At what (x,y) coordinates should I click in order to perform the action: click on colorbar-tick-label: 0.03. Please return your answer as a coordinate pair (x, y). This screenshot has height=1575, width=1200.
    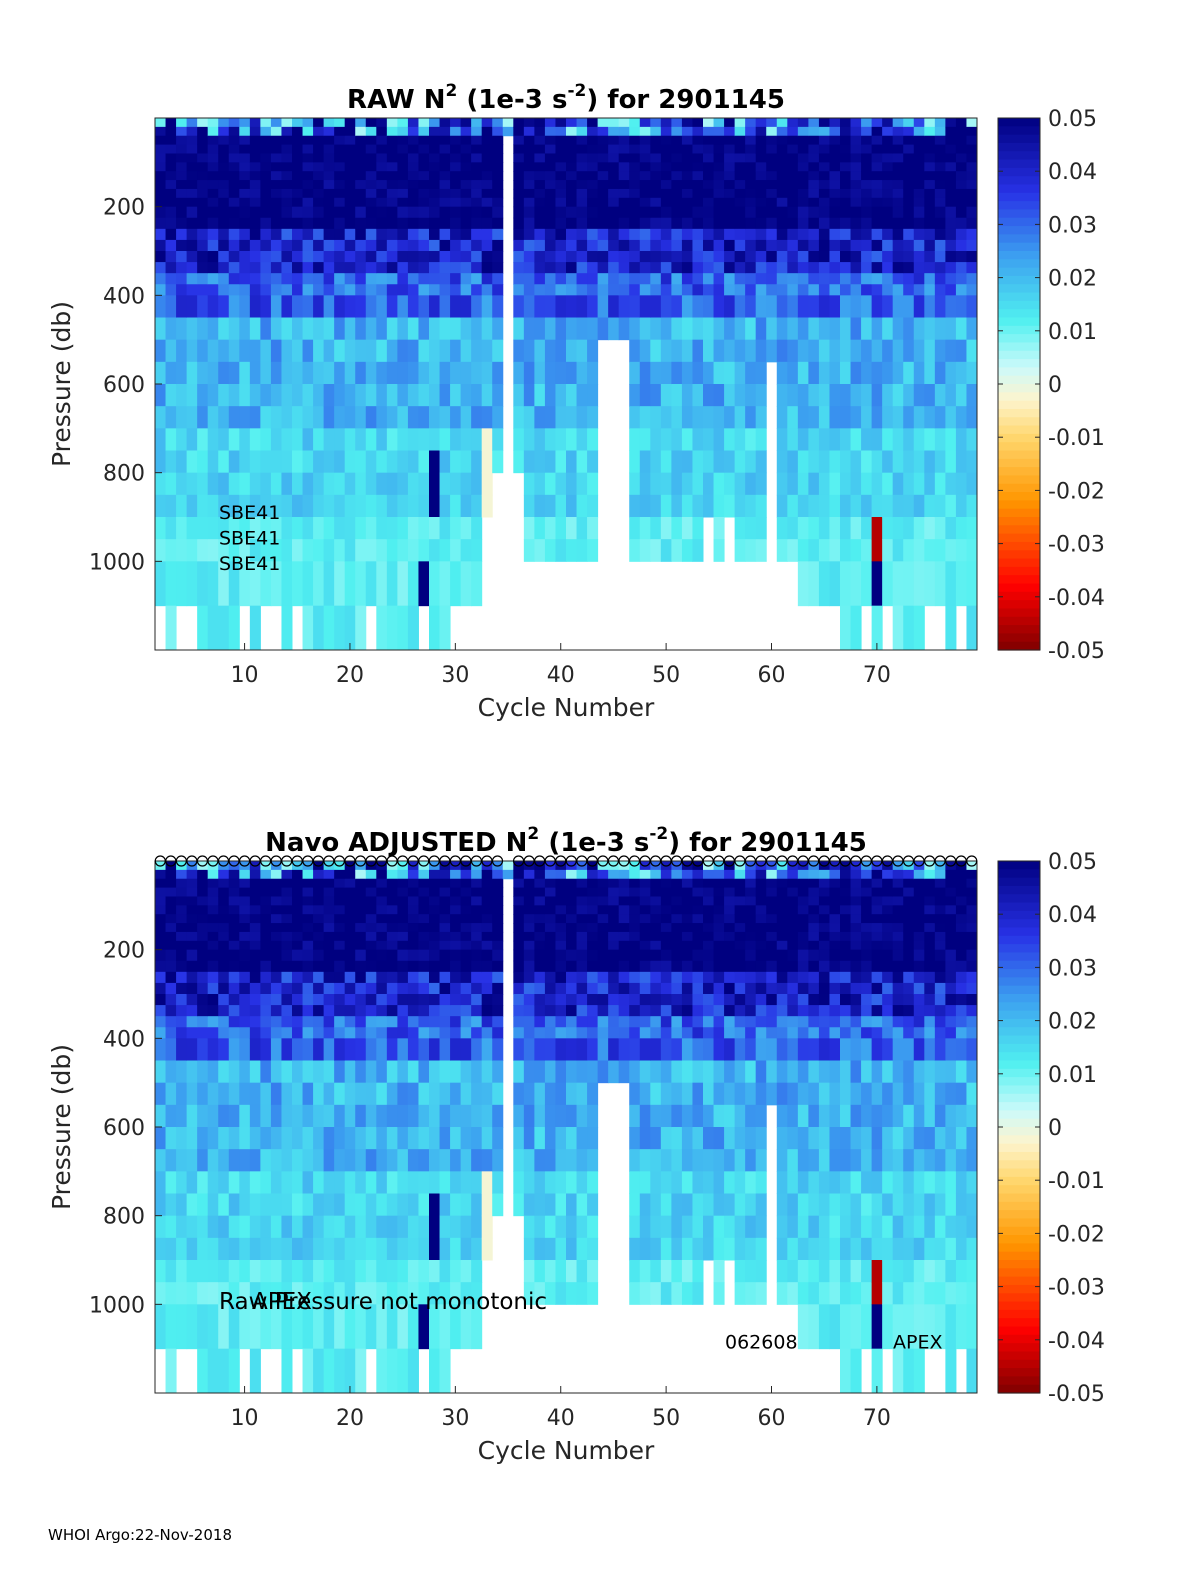
    Looking at the image, I should click on (1072, 968).